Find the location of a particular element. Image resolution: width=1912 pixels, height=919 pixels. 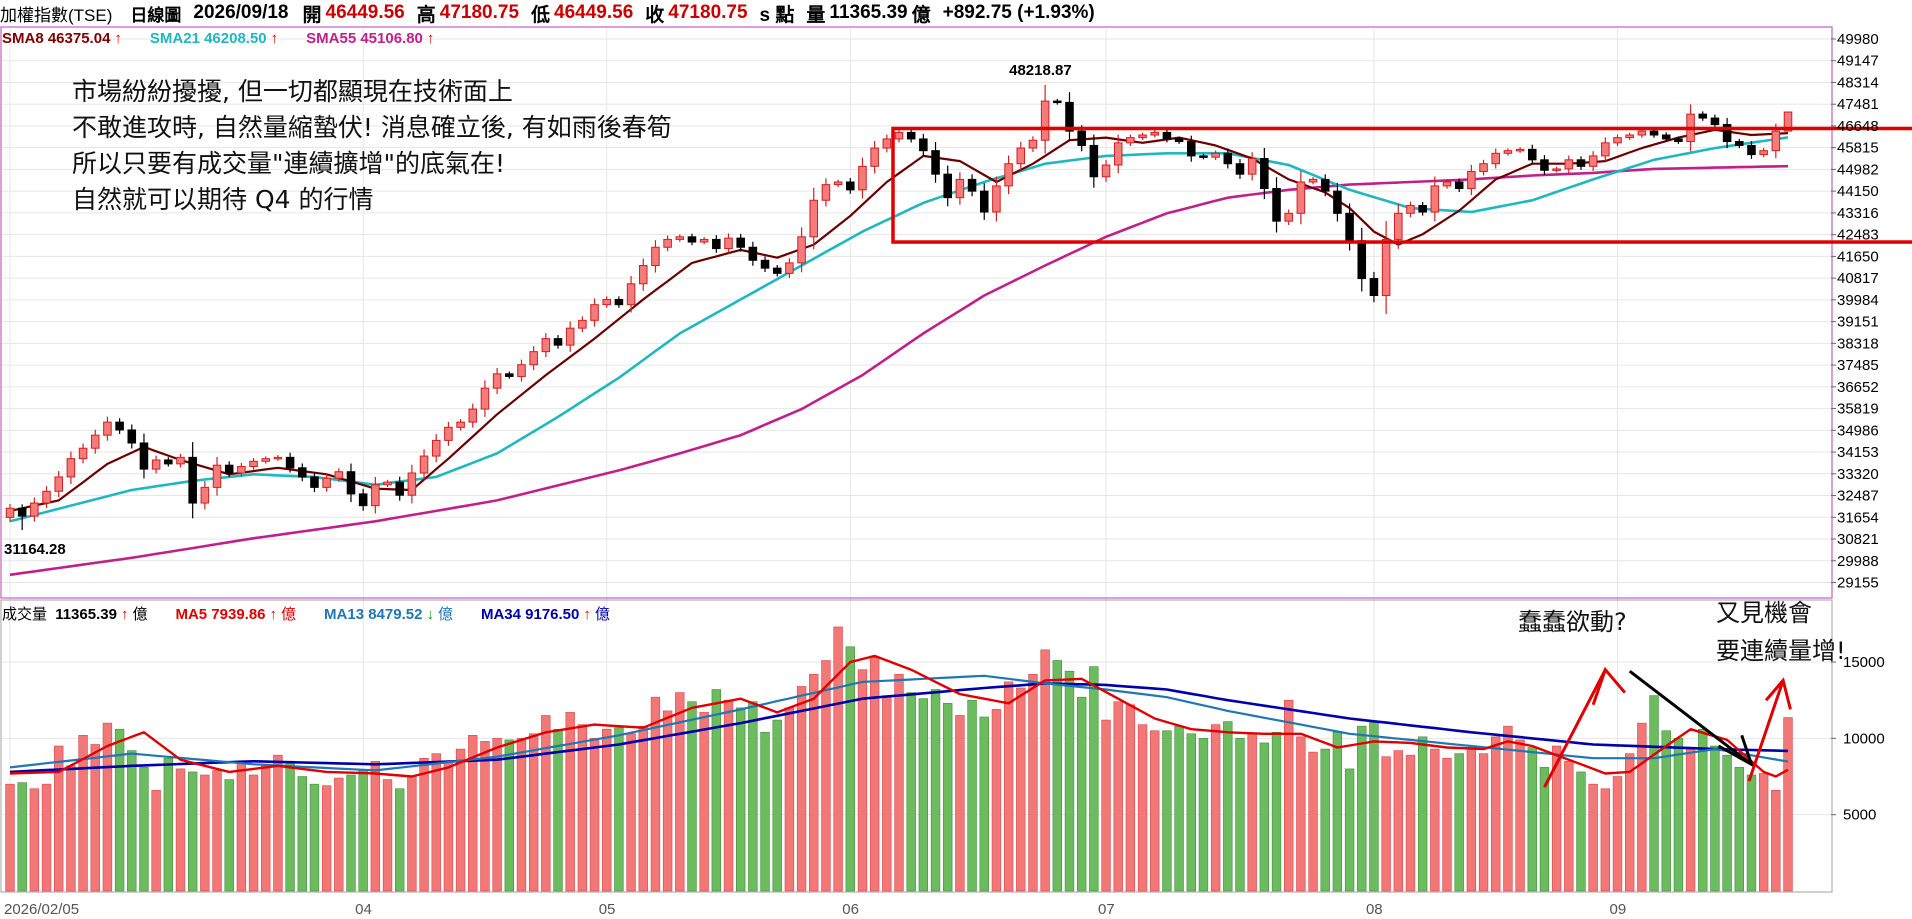

legend-ma5: MA5 7939.86 ↑ 億 is located at coordinates (236, 614).